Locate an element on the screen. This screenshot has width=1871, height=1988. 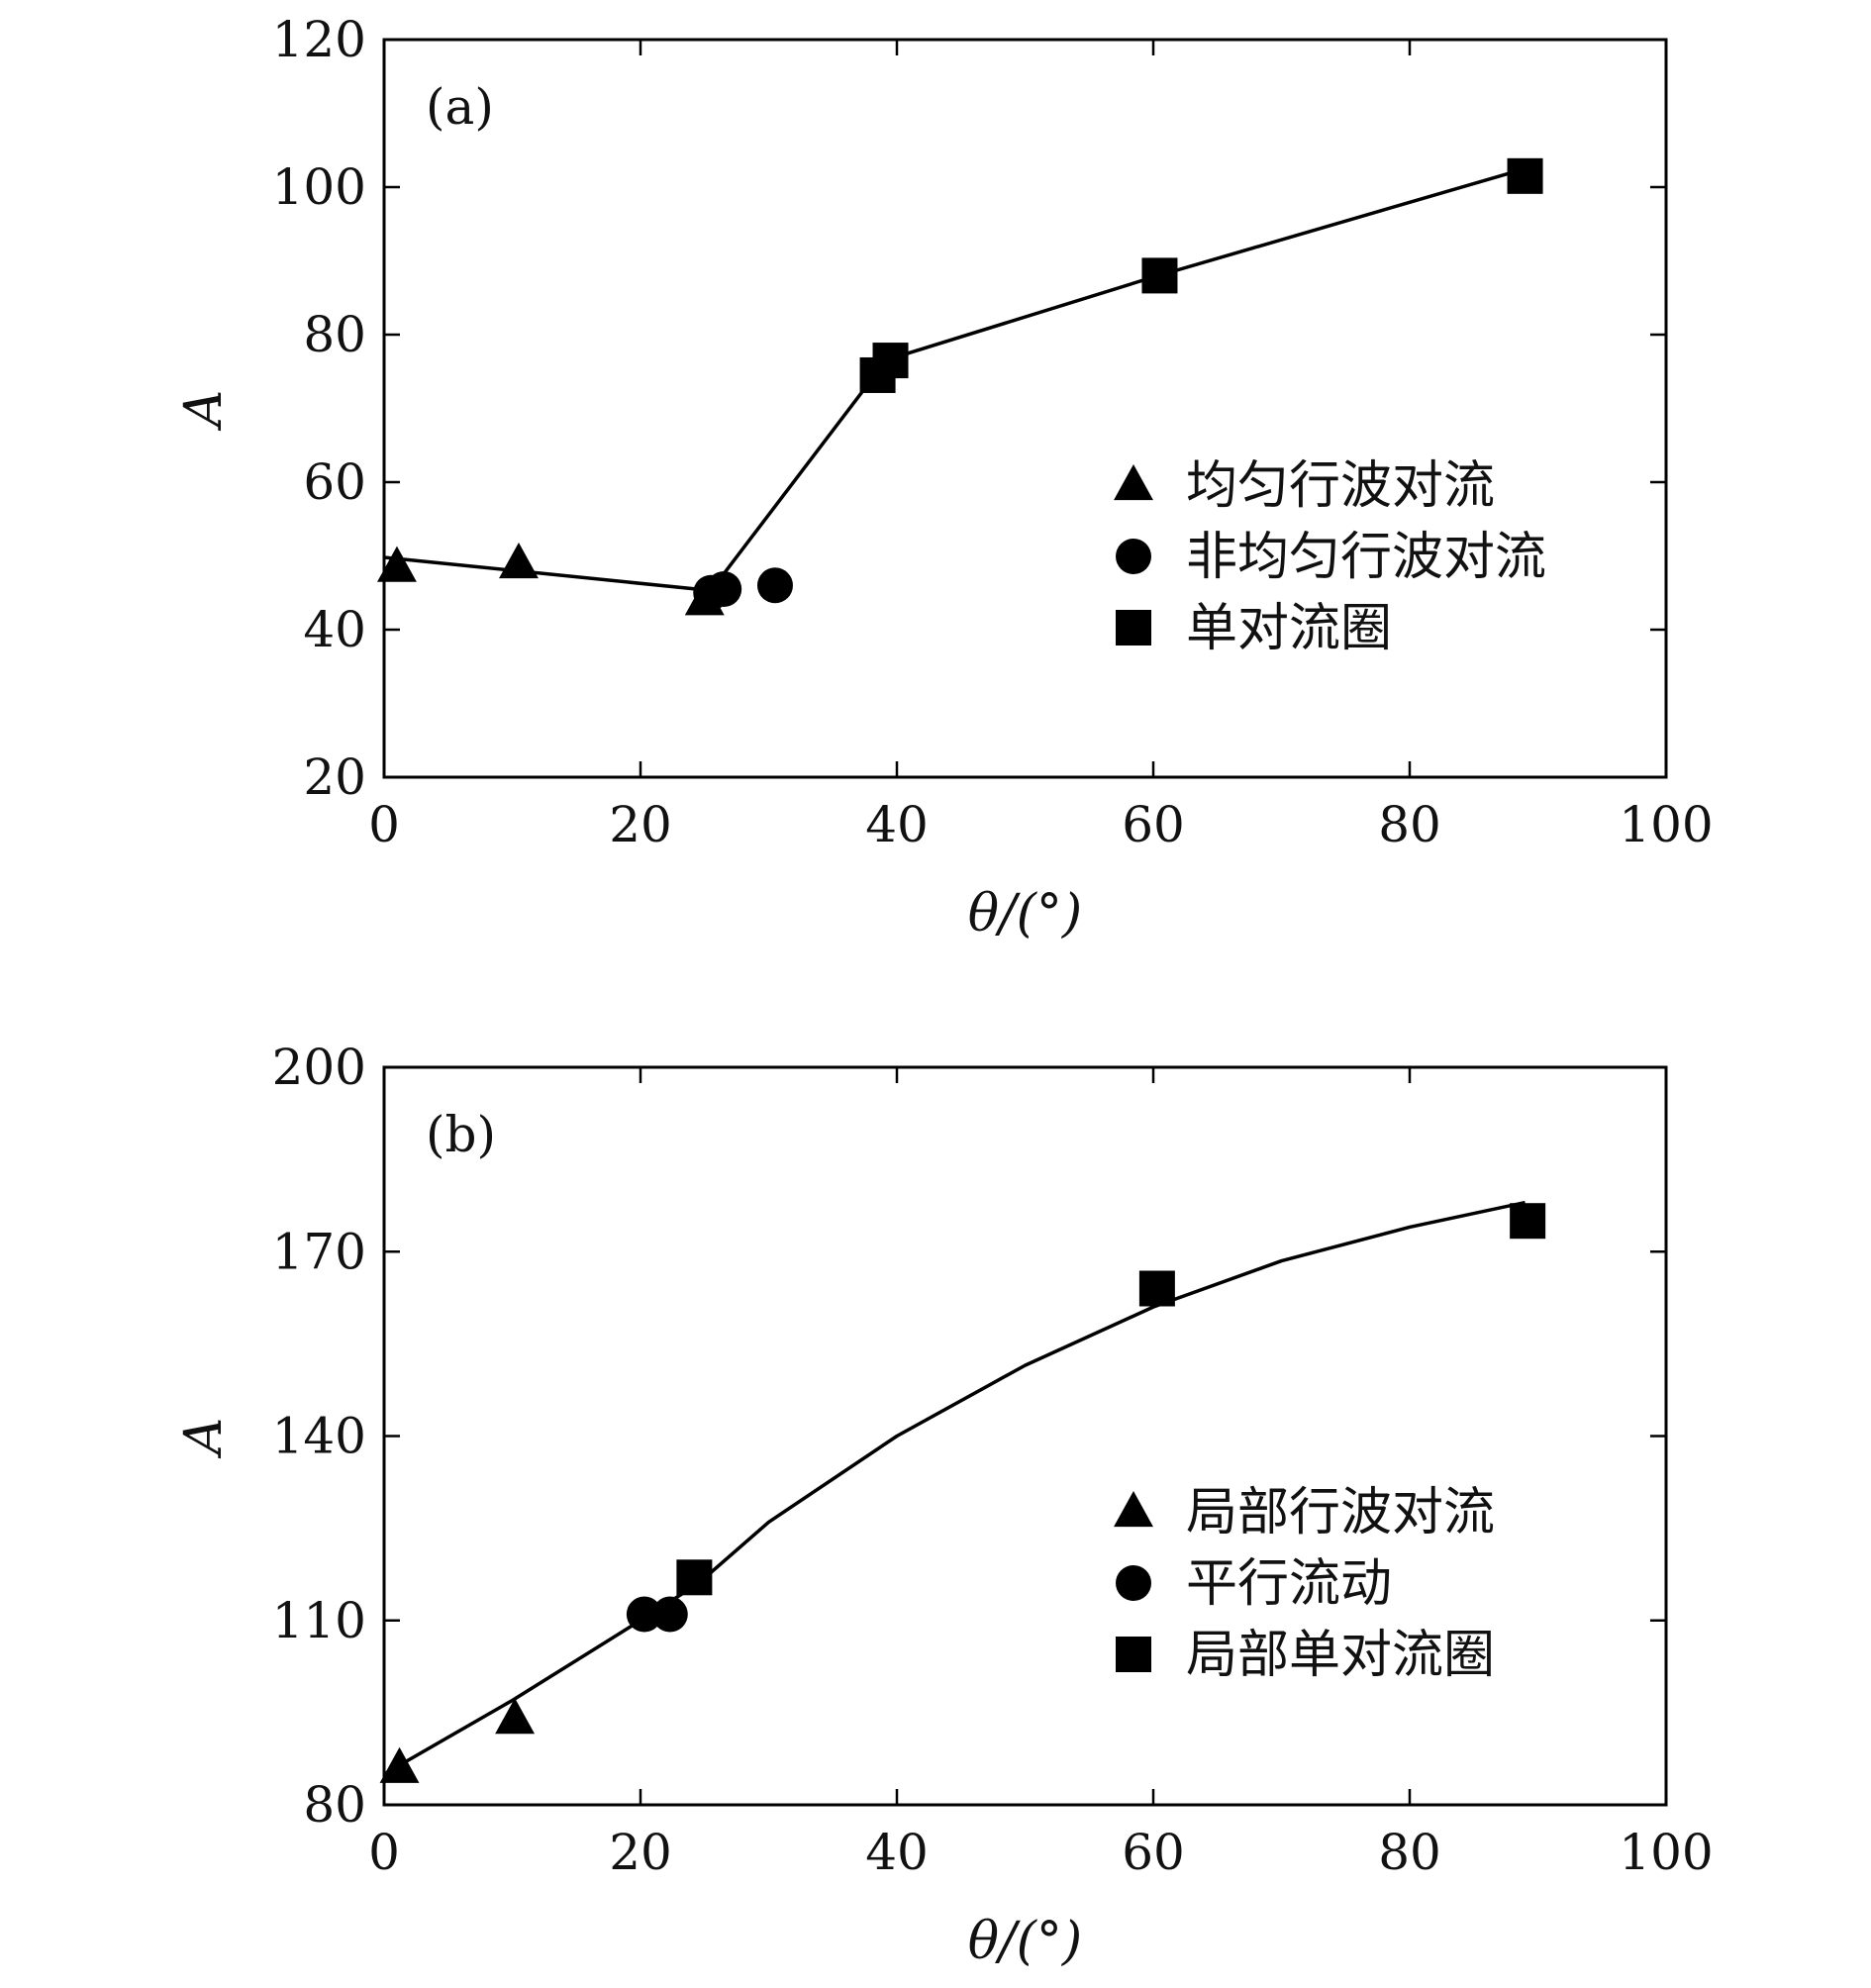
legend-label: 平行流动 is located at coordinates (1289, 1584).